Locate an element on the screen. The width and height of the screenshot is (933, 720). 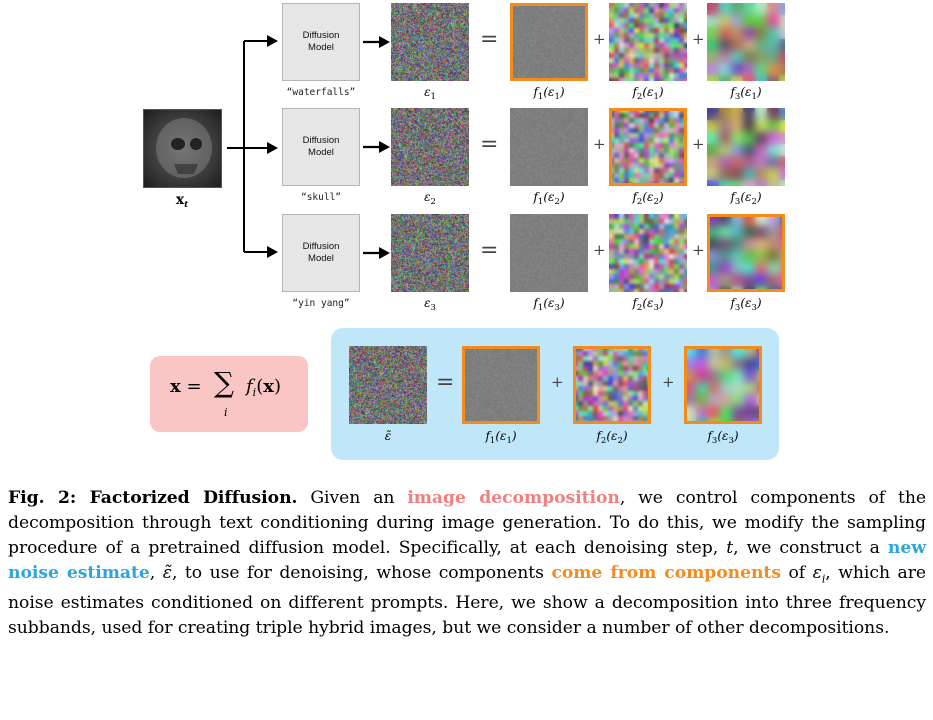
prompt-label: “skull” is located at coordinates (321, 197).